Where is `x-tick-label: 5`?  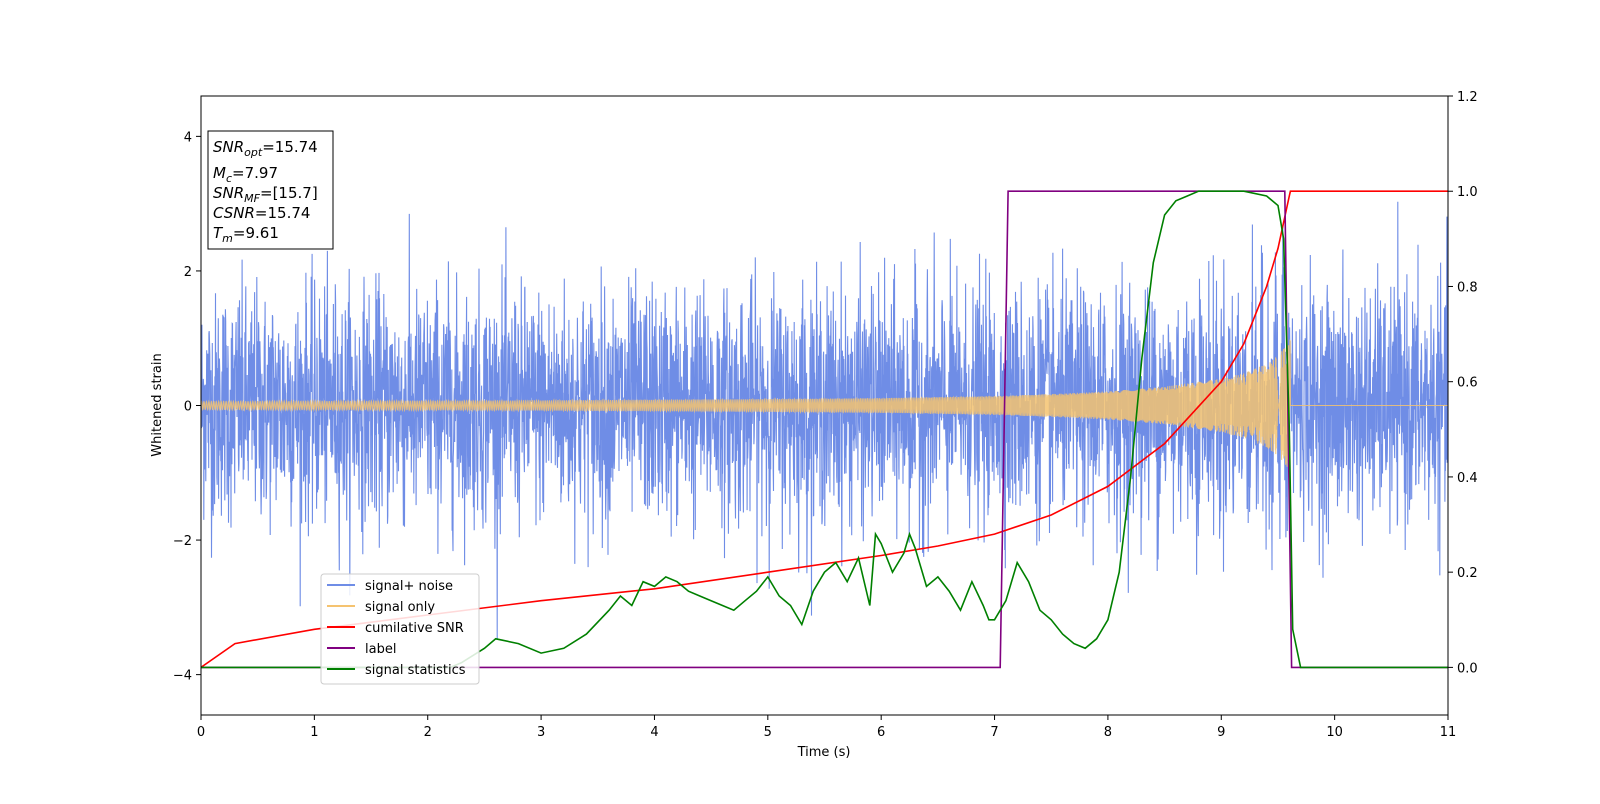 x-tick-label: 5 is located at coordinates (768, 732).